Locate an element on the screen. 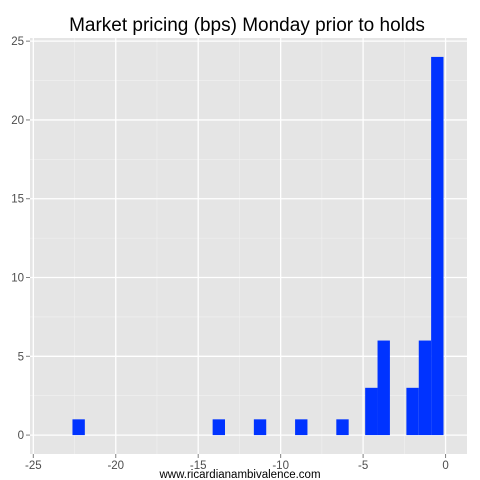 This screenshot has height=480, width=480. y-tick-label: 15 is located at coordinates (17, 200).